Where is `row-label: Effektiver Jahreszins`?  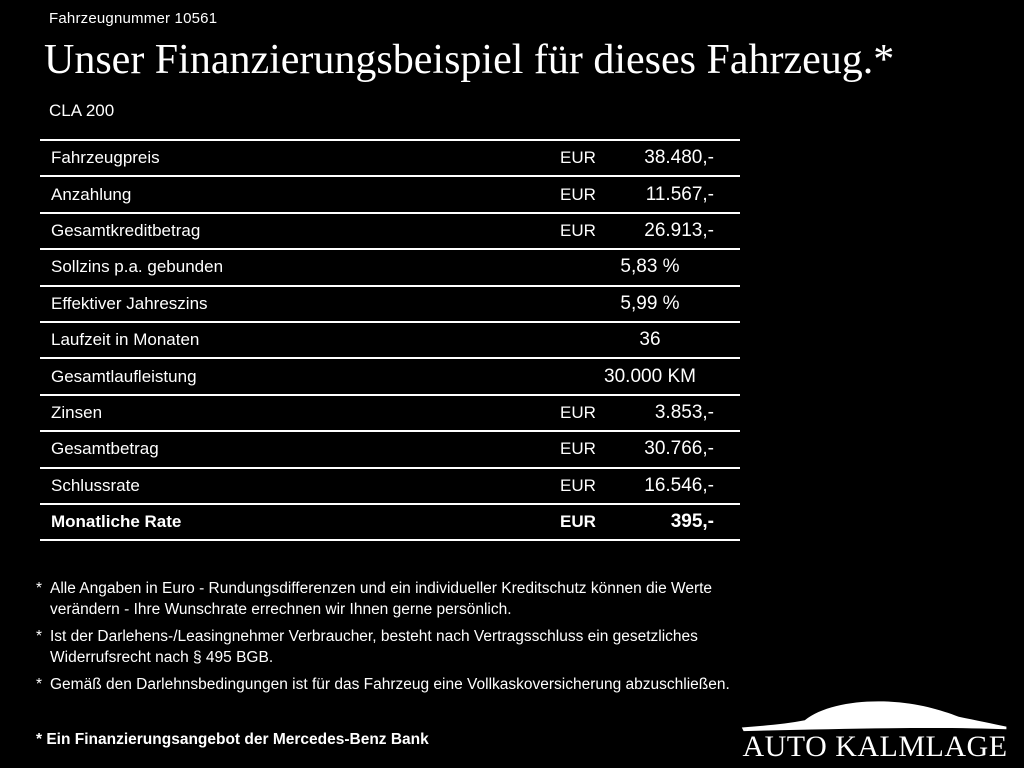
row-label: Effektiver Jahreszins is located at coordinates (129, 303).